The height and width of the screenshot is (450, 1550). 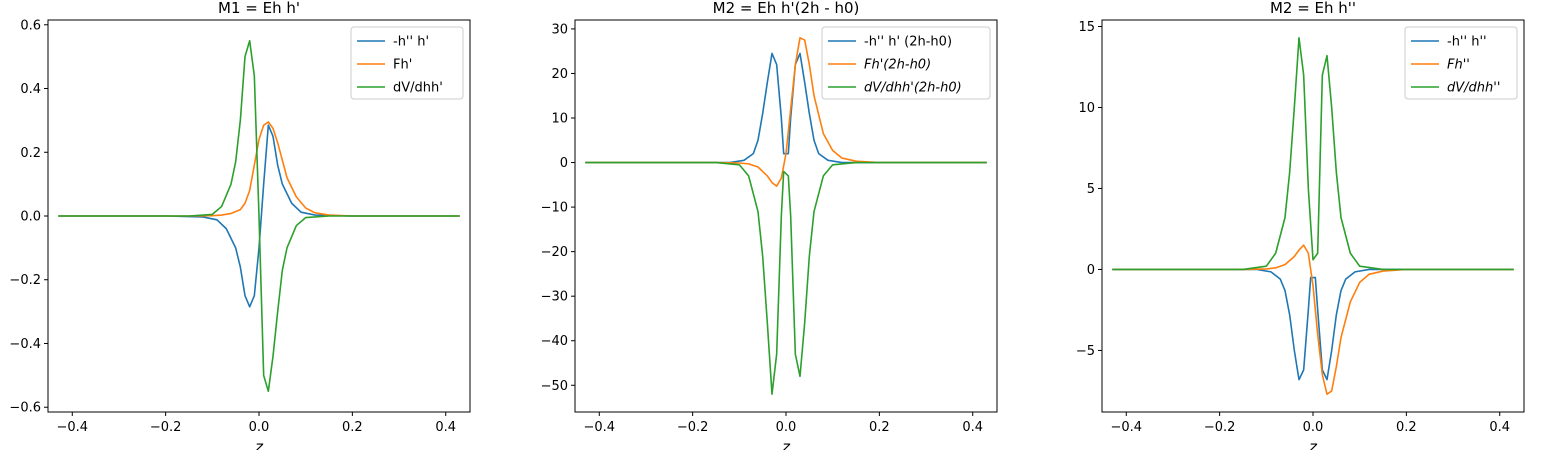 What do you see at coordinates (897, 65) in the screenshot?
I see `legend-label-2: Fh'(2h-h0)` at bounding box center [897, 65].